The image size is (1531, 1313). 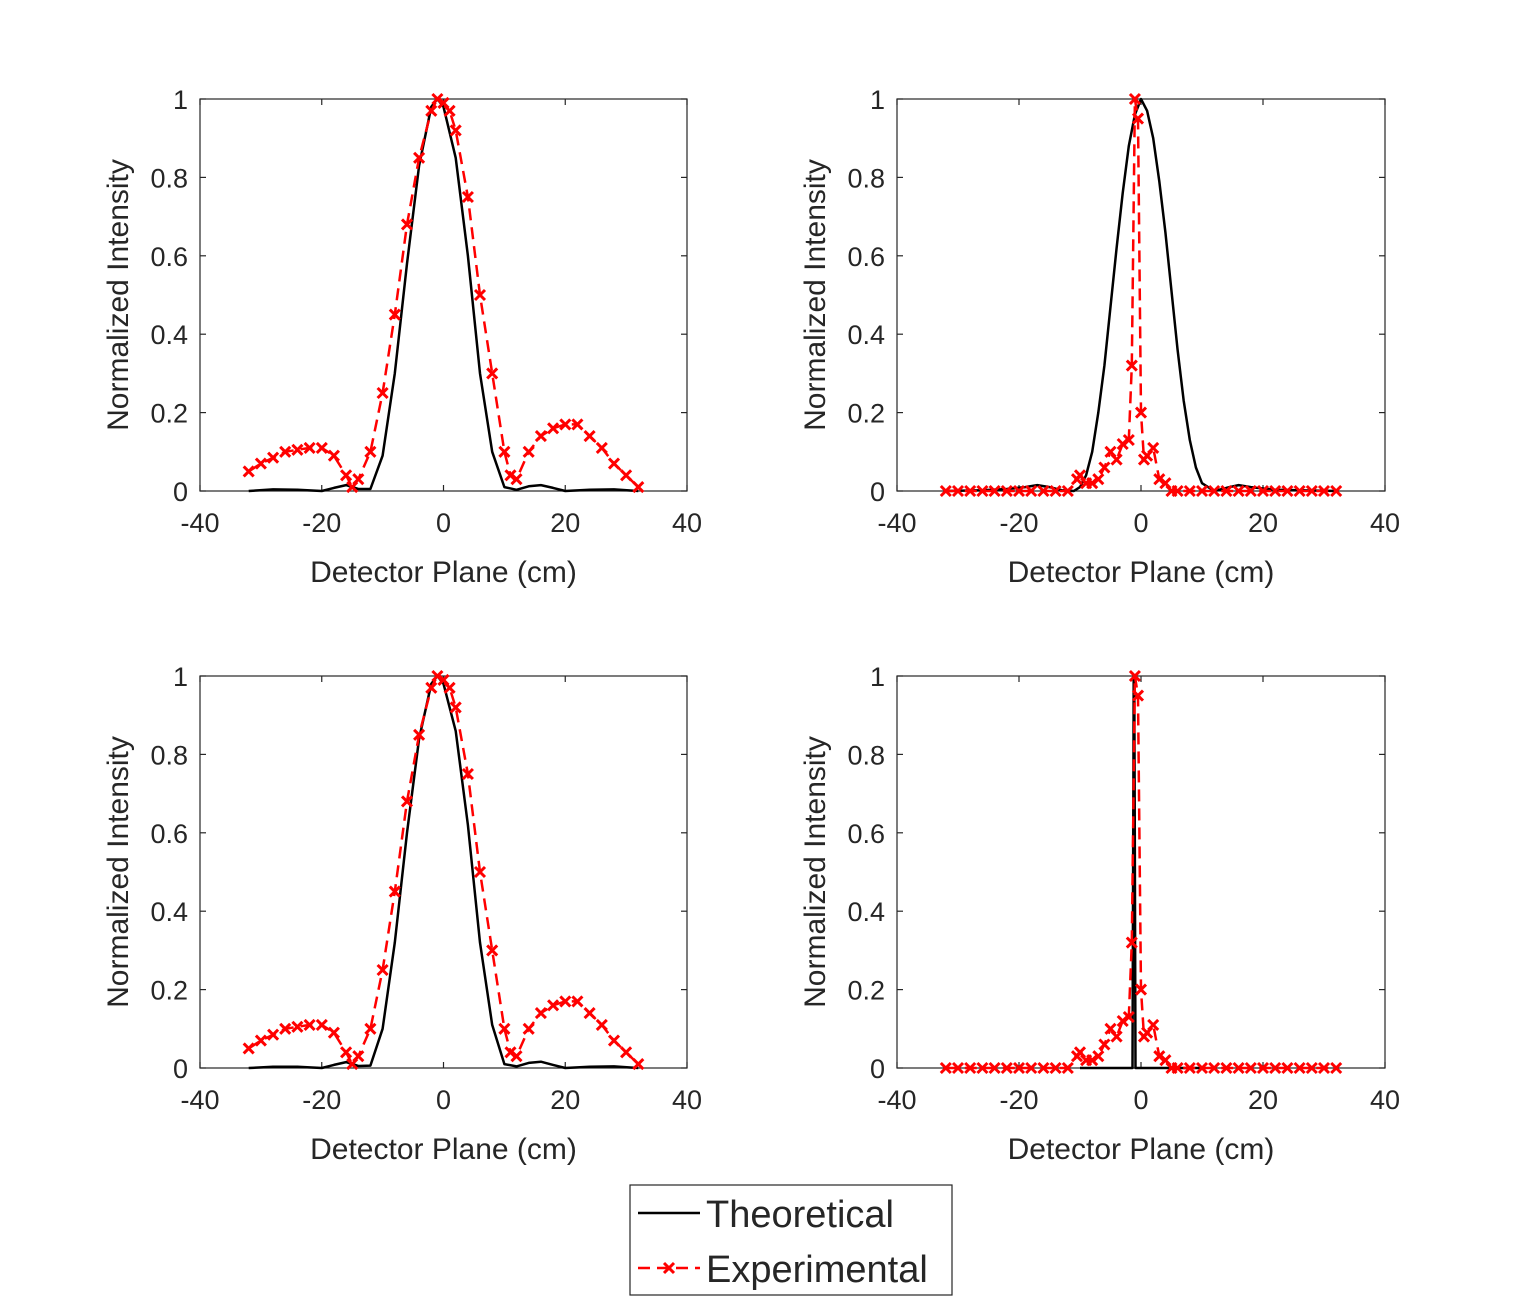 What do you see at coordinates (687, 1100) in the screenshot?
I see `x-tick-label: 40` at bounding box center [687, 1100].